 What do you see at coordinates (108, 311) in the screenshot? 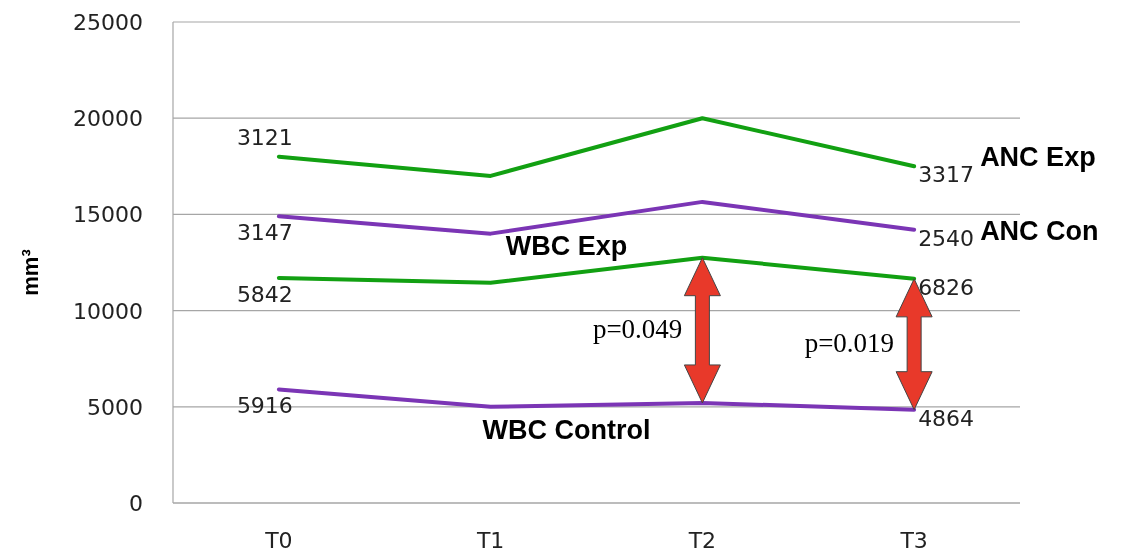
I see `y-tick-label: 10000` at bounding box center [108, 311].